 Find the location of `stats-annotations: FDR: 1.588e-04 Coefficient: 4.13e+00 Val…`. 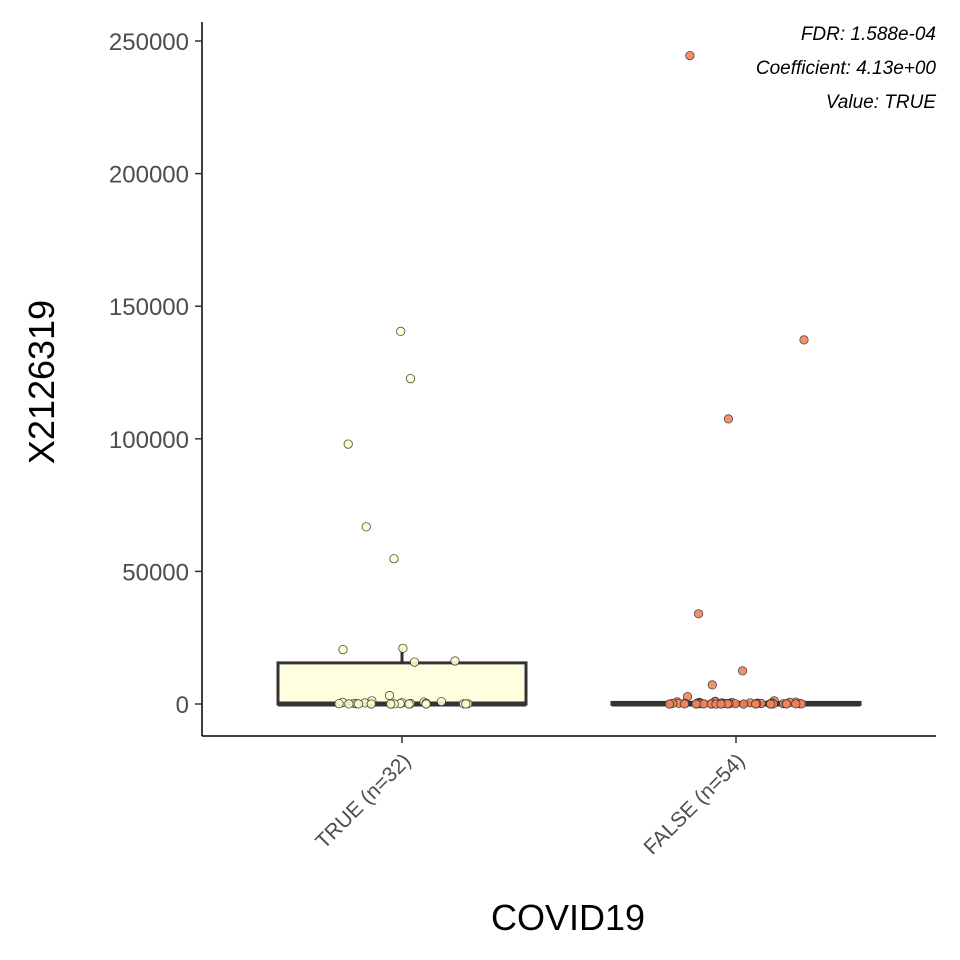

stats-annotations: FDR: 1.588e-04 Coefficient: 4.13e+00 Val… is located at coordinates (846, 68).